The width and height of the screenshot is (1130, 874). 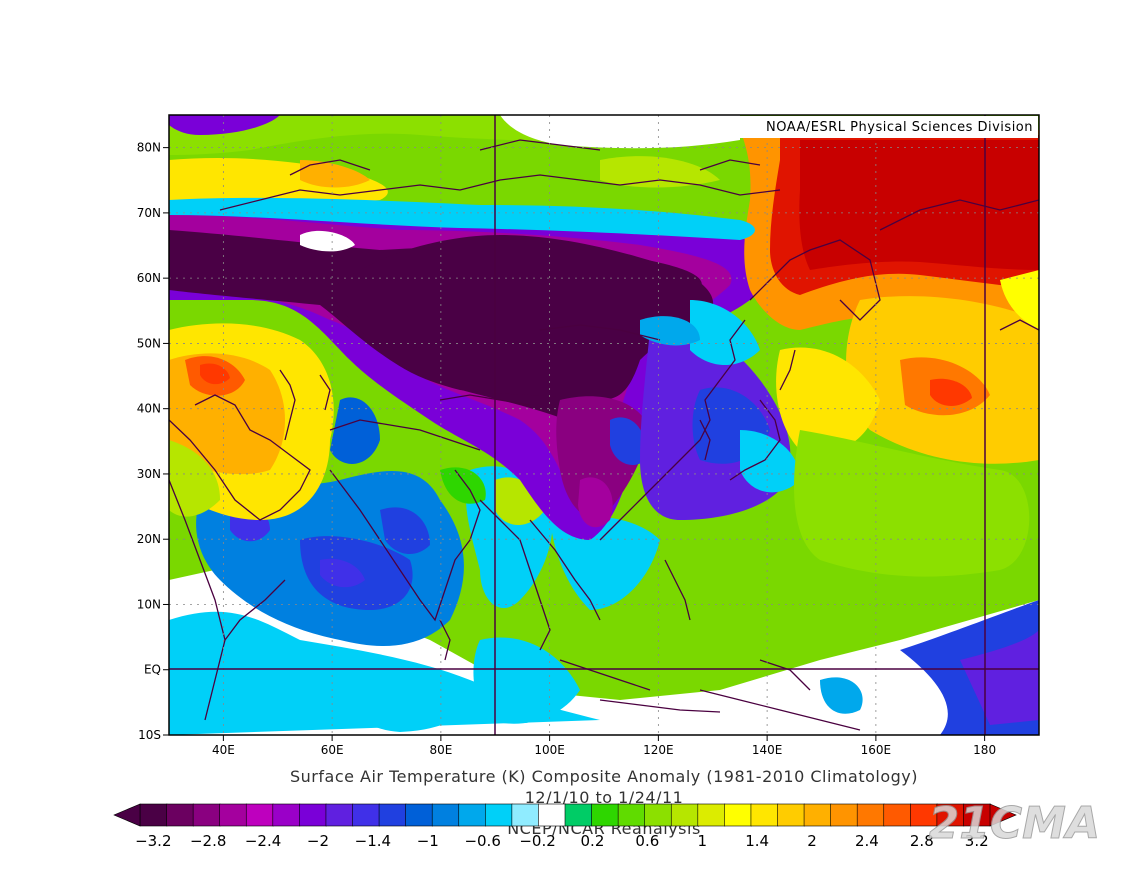 What do you see at coordinates (549, 750) in the screenshot?
I see `lon-tick-label: 100E` at bounding box center [549, 750].